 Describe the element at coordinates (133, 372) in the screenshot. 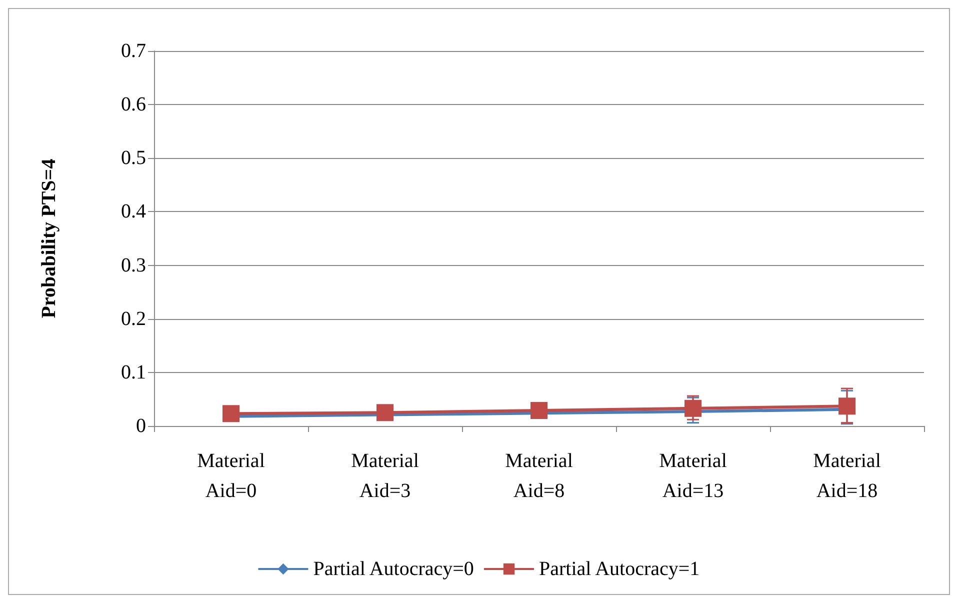

I see `y-tick-label: 0.1` at that location.